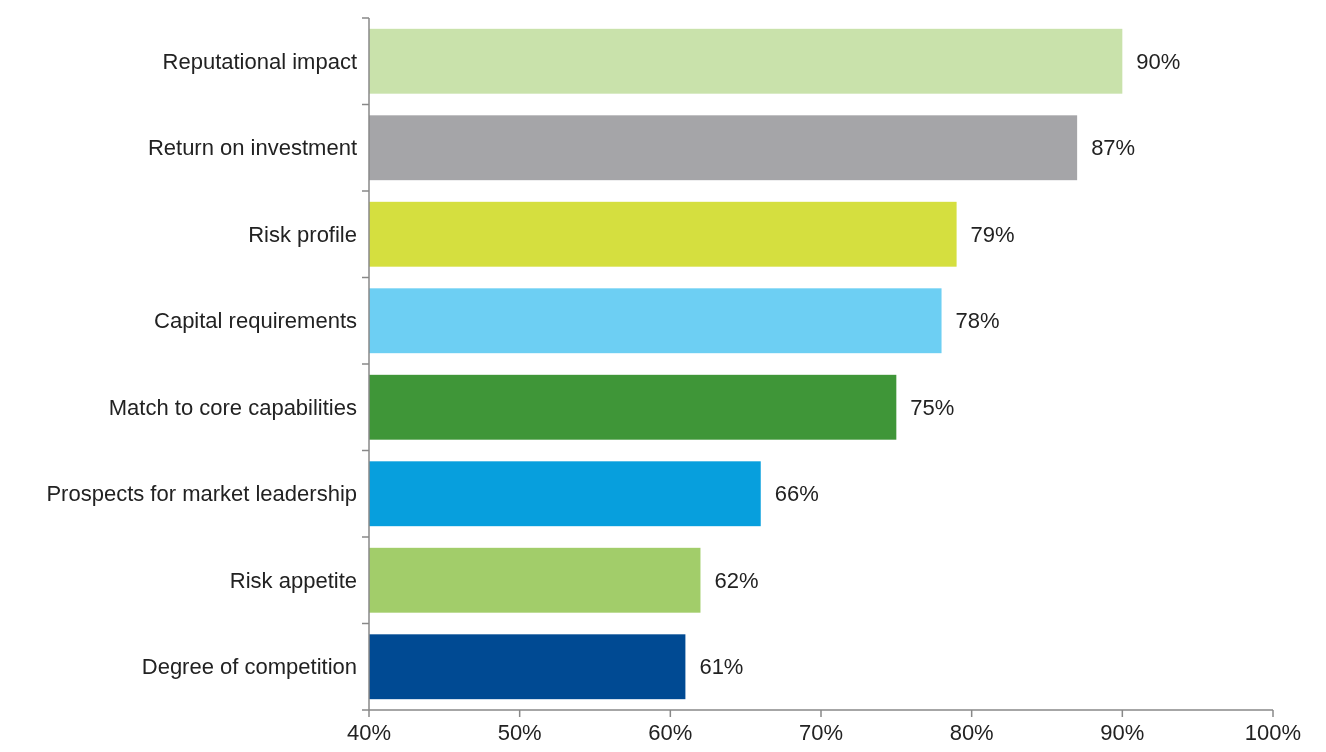 The image size is (1326, 752). I want to click on data-label: 87%, so click(1113, 148).